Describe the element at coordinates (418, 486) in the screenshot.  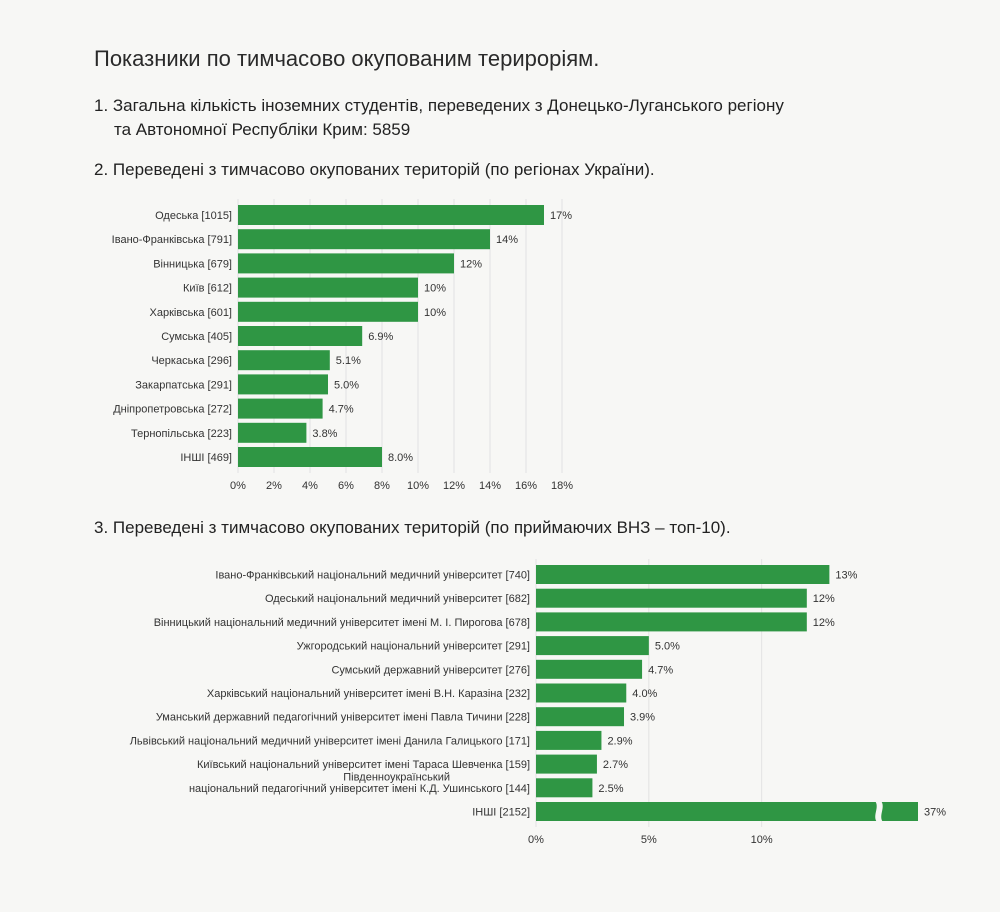
I see `c0-tick-label: 10%` at that location.